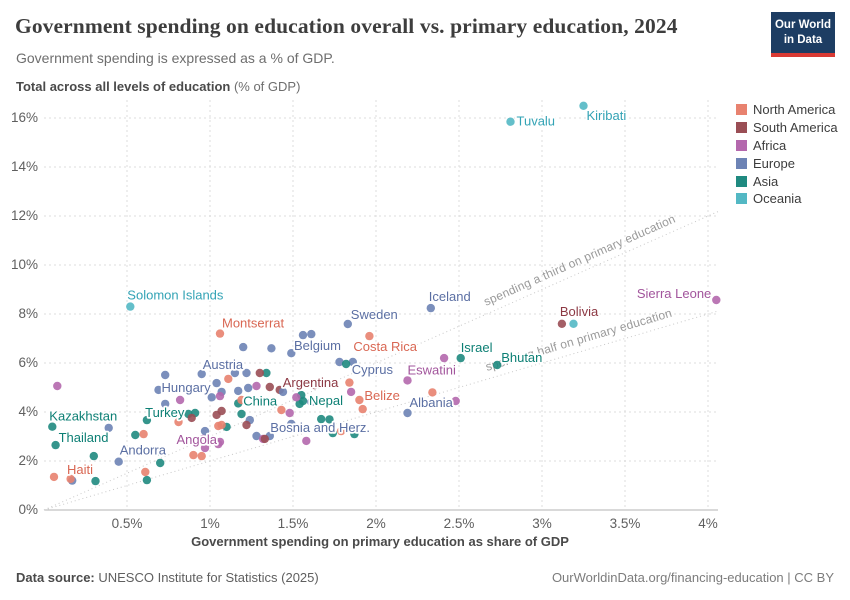 Image resolution: width=850 pixels, height=600 pixels. I want to click on data-point-austria, so click(201, 374).